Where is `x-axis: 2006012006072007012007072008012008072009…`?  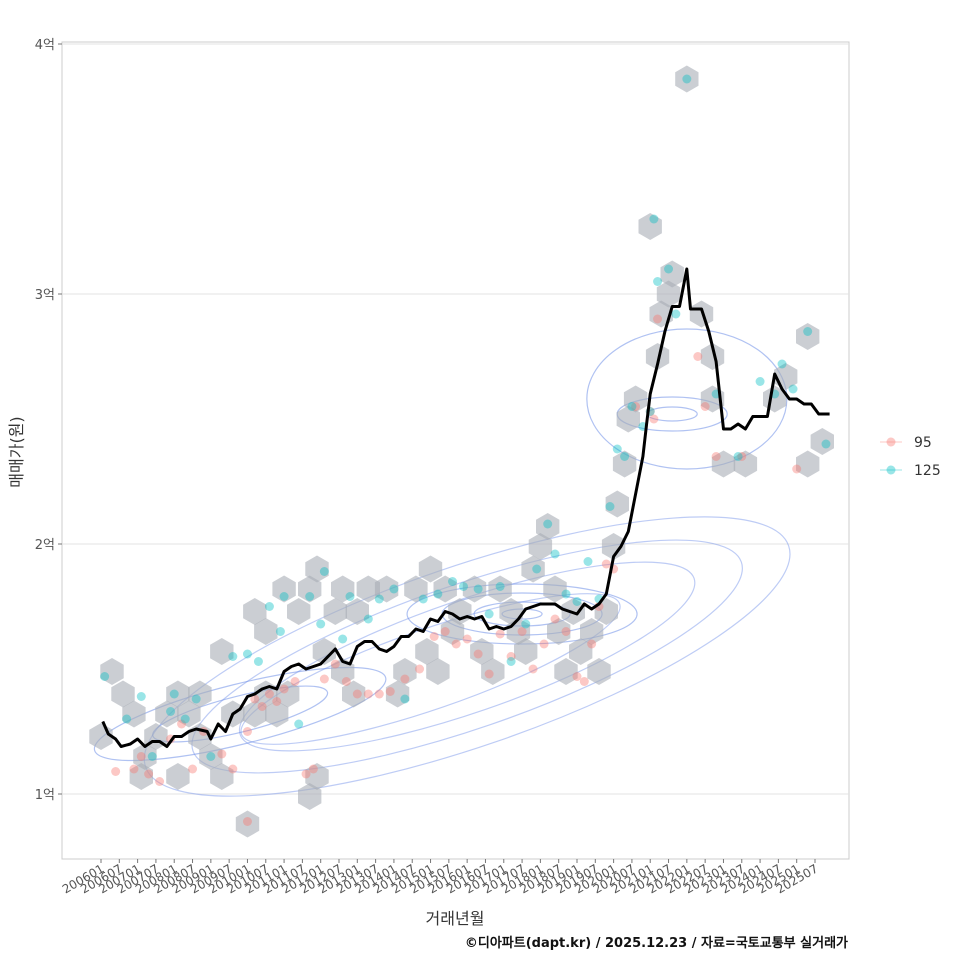 x-axis: 2006012006072007012007072008012008072009… is located at coordinates (440, 878).